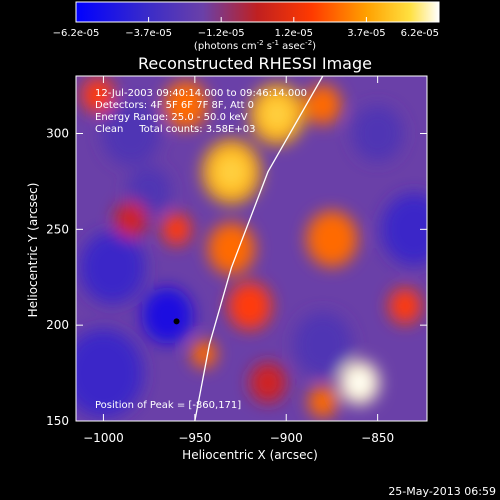  Describe the element at coordinates (442, 491) in the screenshot. I see `footer-date: 25-May-2013 06:59` at that location.